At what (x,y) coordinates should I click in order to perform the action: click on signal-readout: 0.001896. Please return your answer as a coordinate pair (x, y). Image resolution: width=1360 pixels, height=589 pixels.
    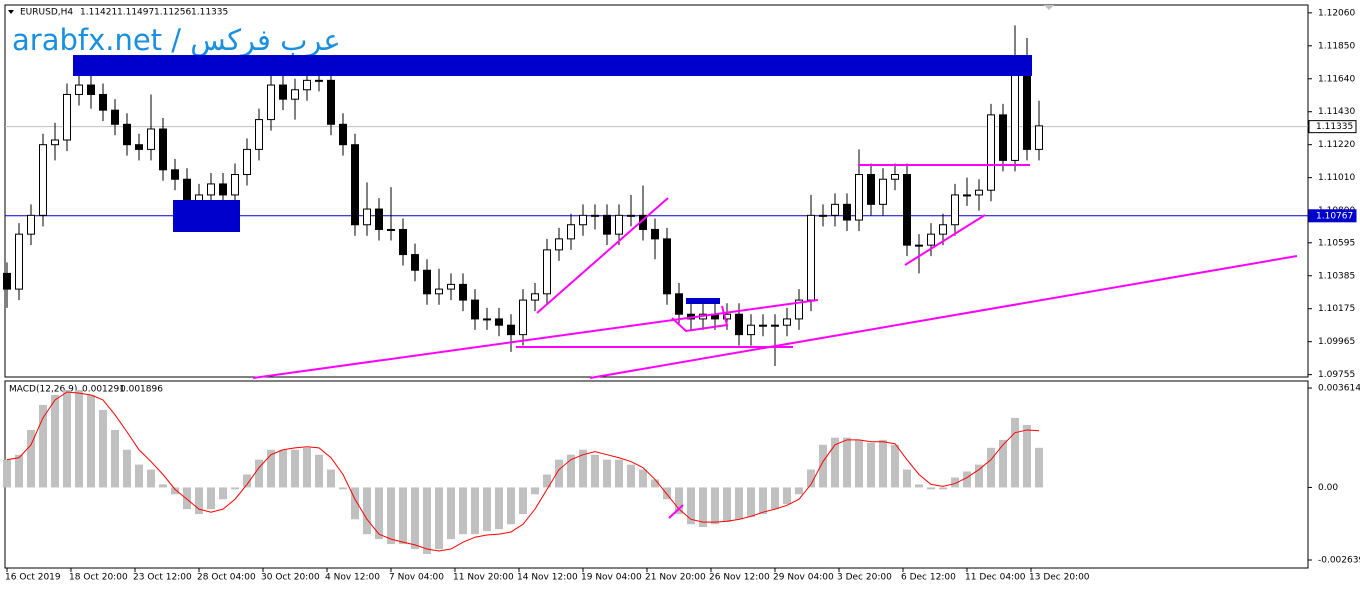
    Looking at the image, I should click on (141, 390).